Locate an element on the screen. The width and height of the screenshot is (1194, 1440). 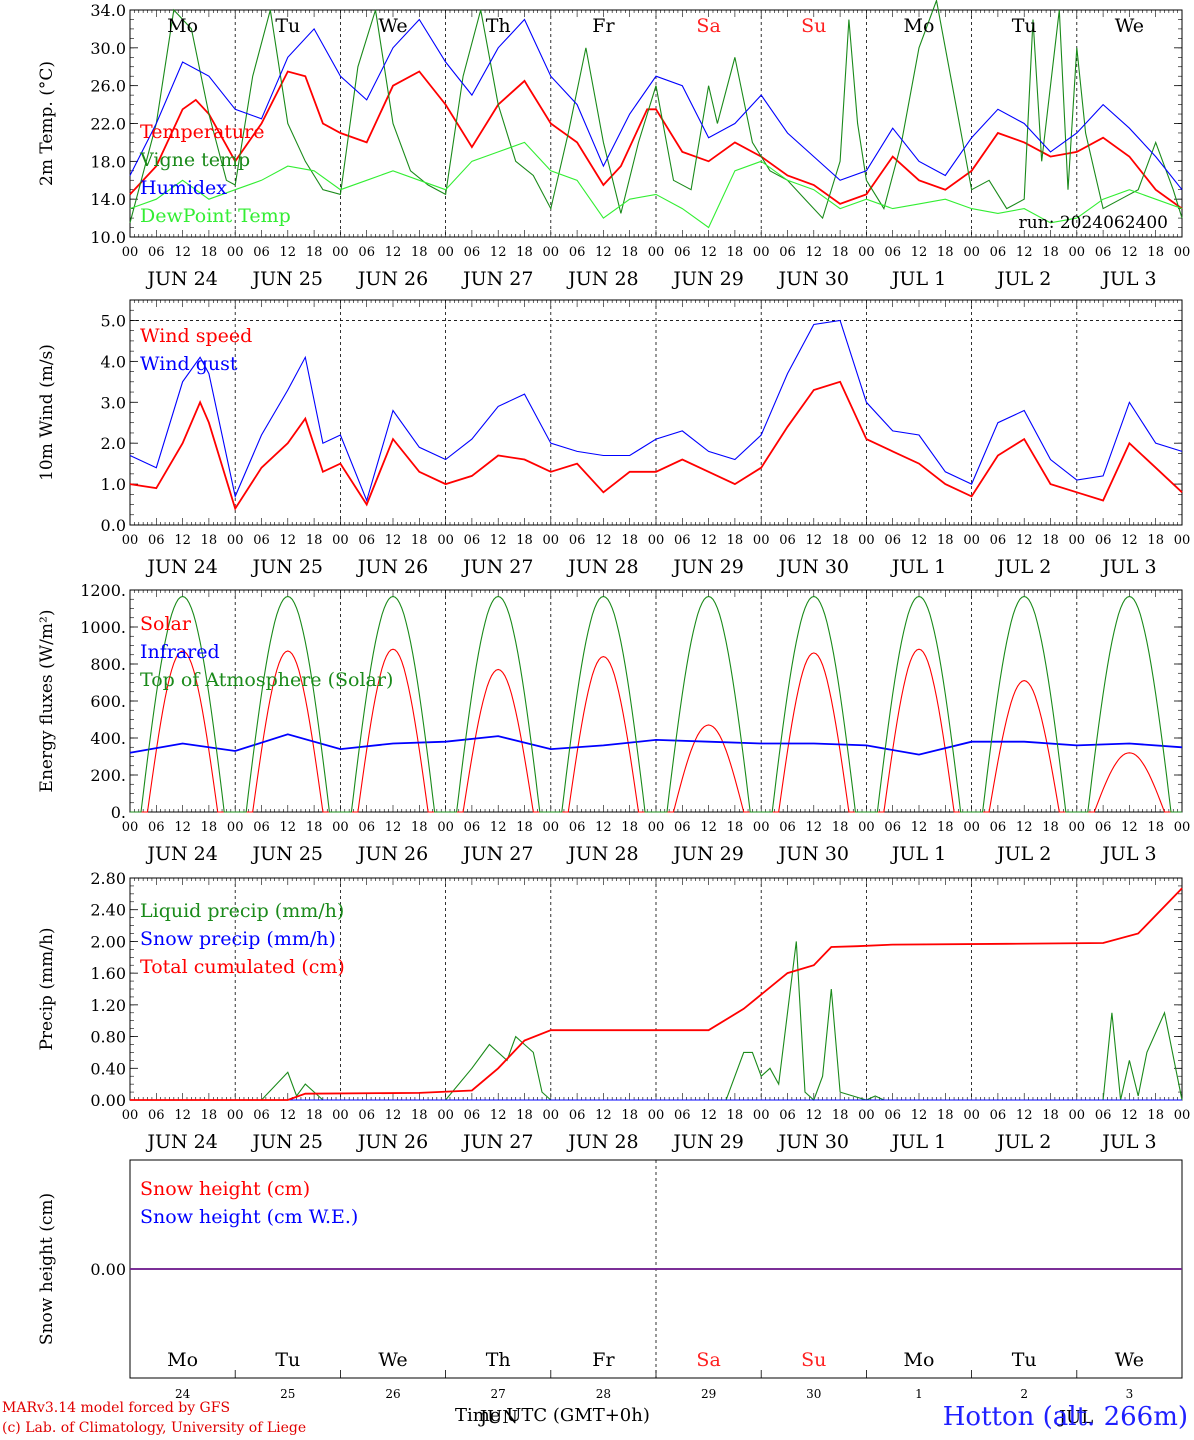
panel-frame is located at coordinates (656, 412).